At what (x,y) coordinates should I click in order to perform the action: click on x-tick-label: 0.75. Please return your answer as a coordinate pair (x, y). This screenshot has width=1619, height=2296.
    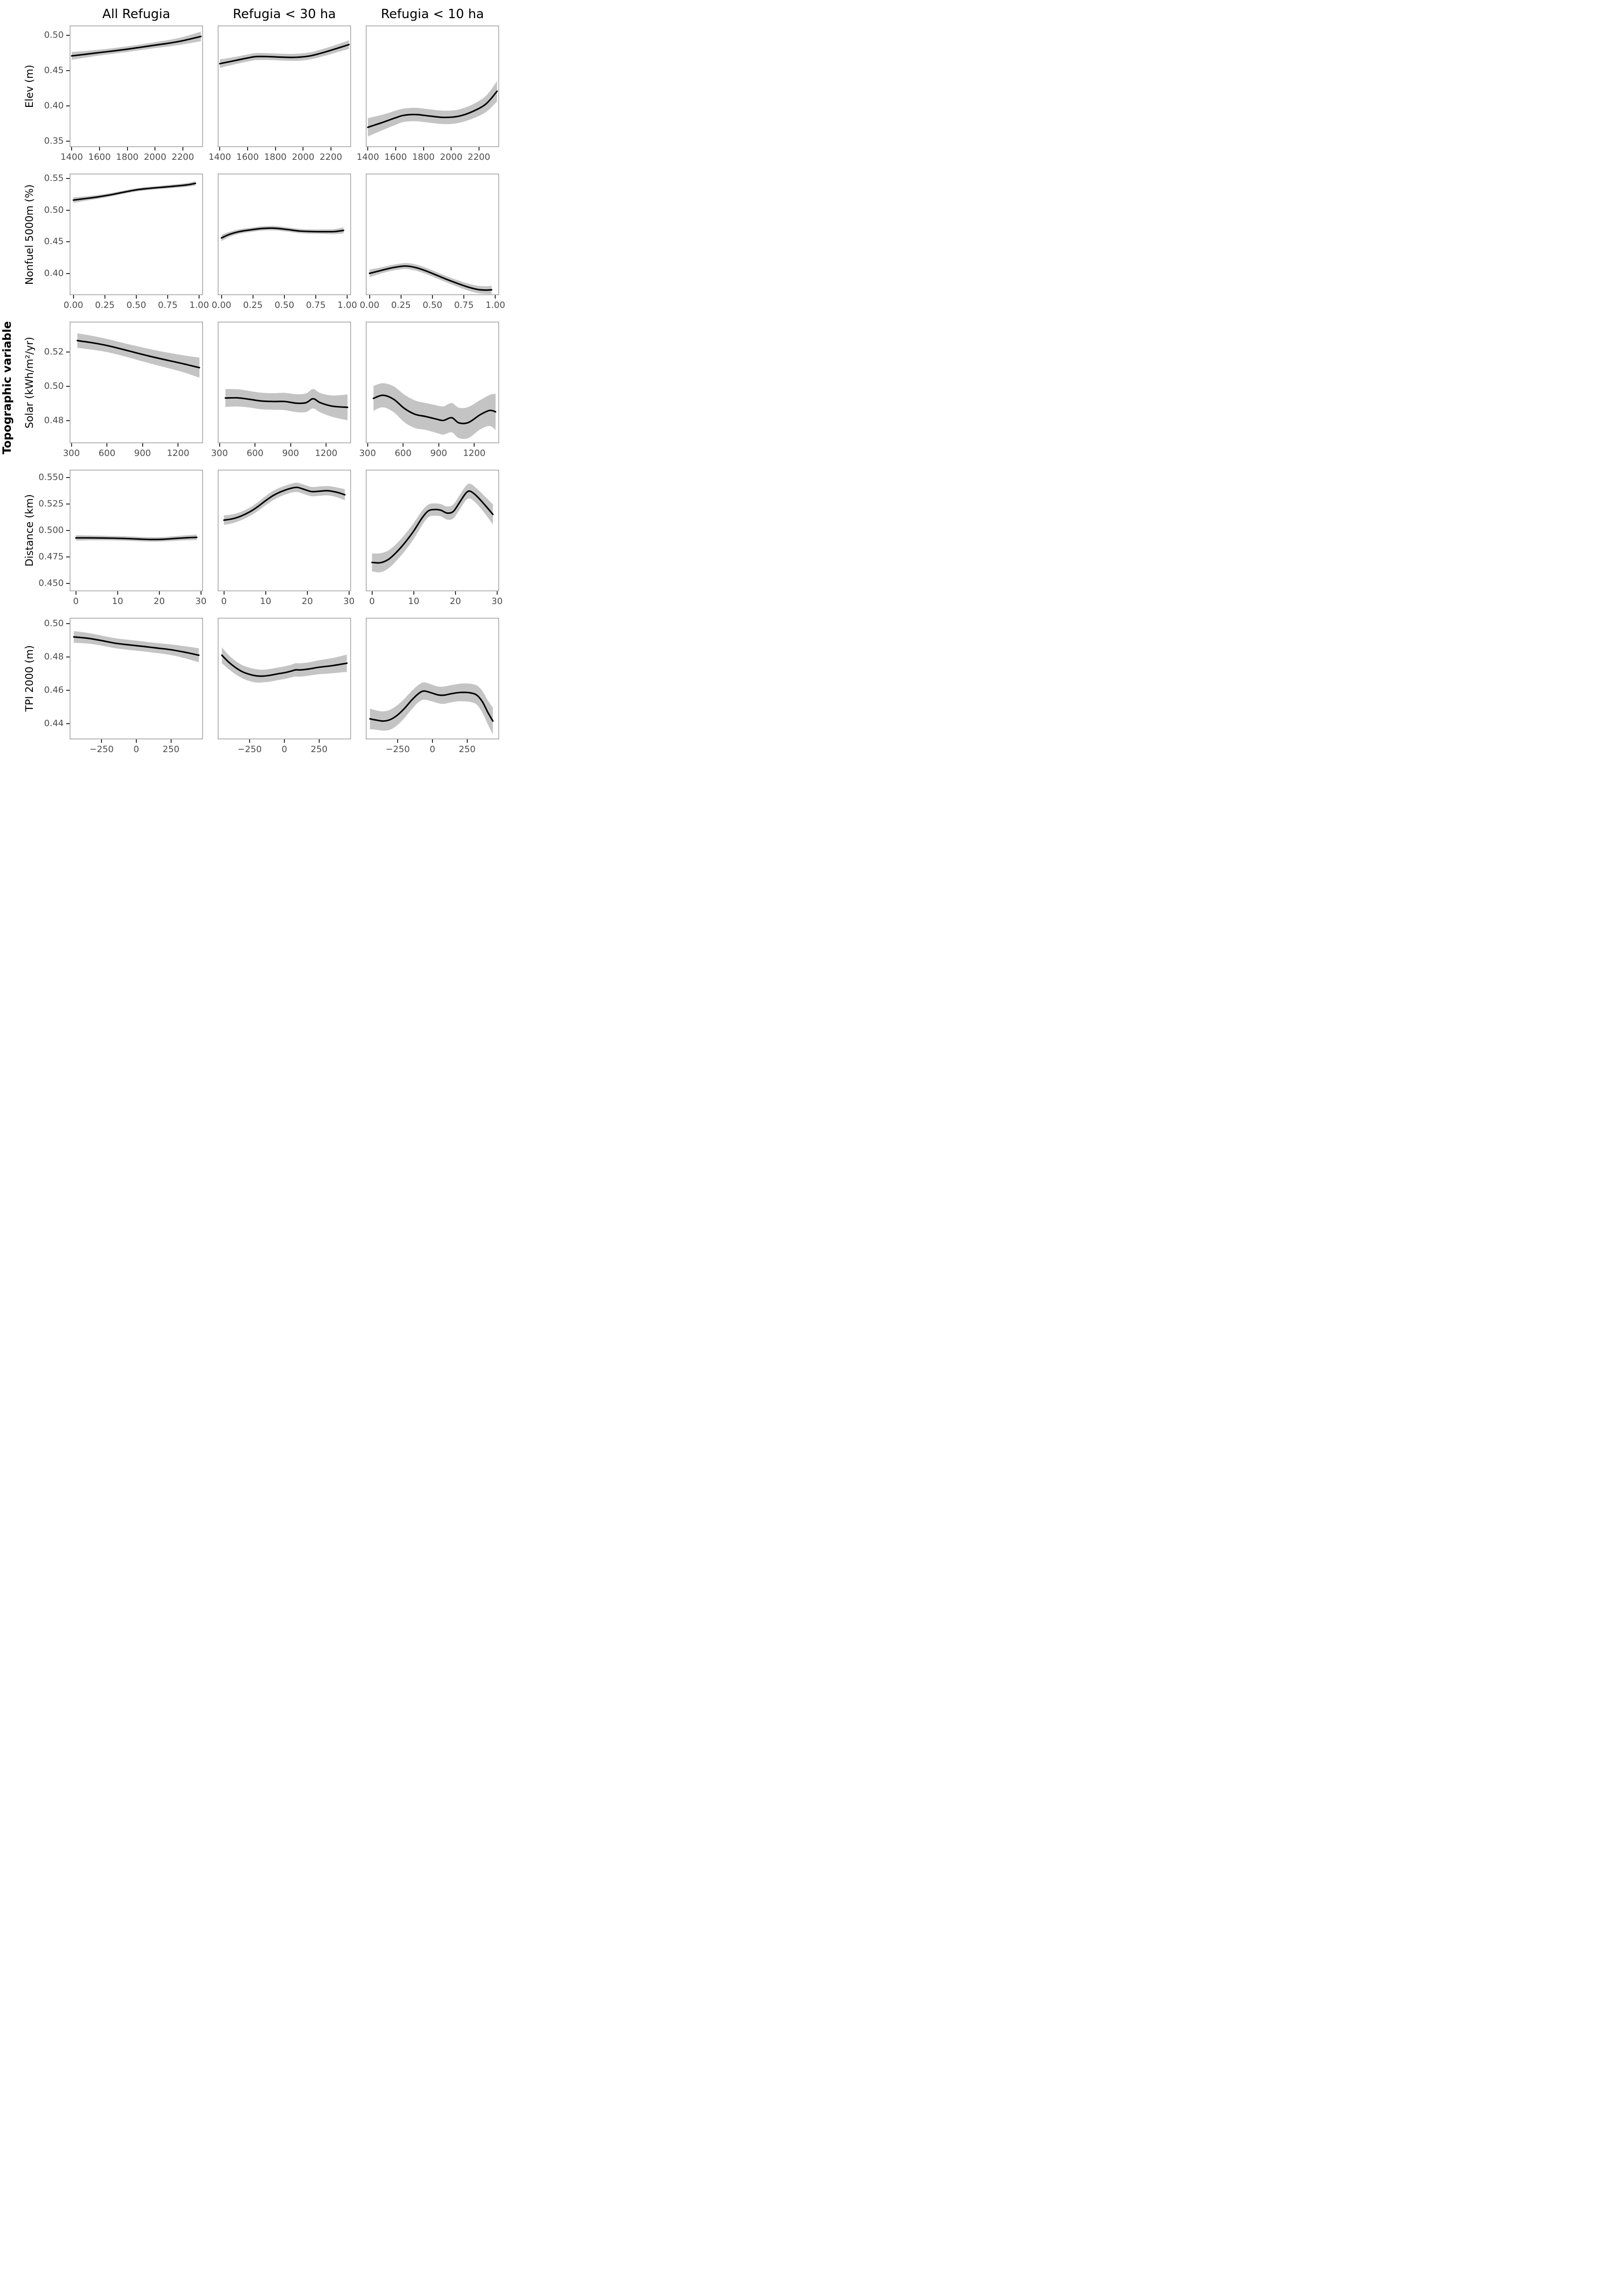
    Looking at the image, I should click on (464, 305).